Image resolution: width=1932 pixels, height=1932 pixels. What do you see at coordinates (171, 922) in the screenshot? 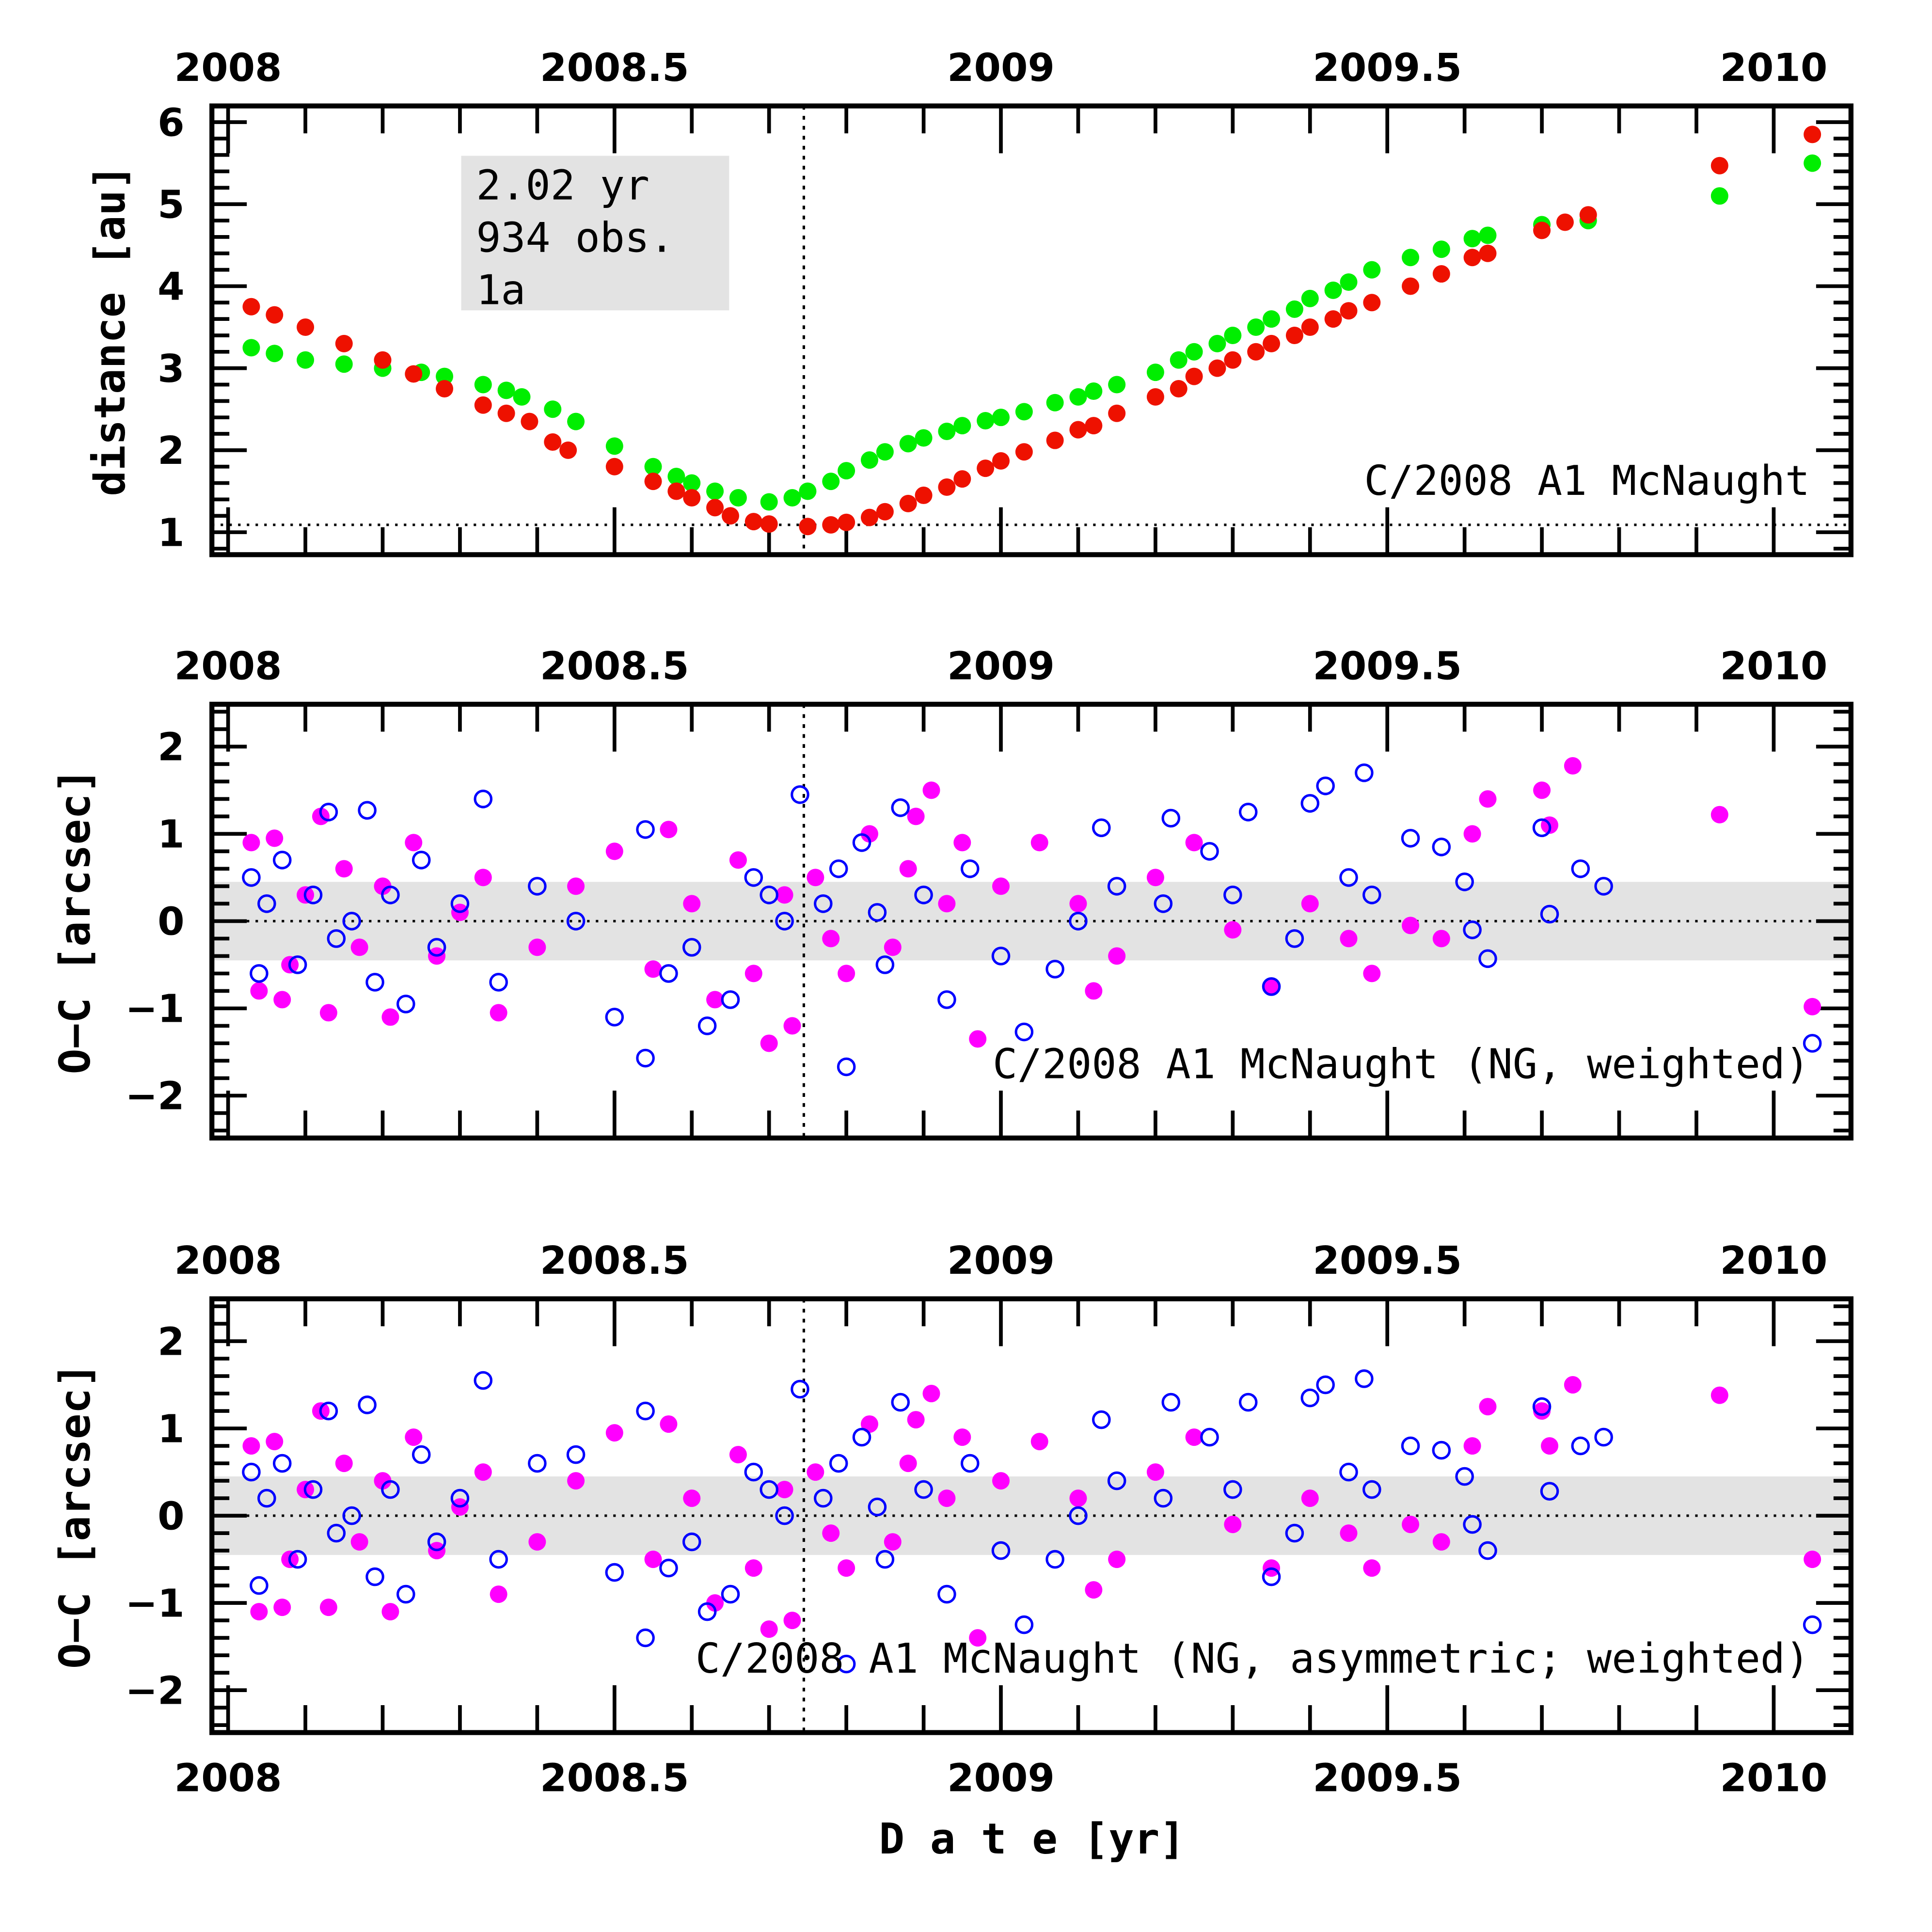
I see `y-tick-label: 0` at bounding box center [171, 922].